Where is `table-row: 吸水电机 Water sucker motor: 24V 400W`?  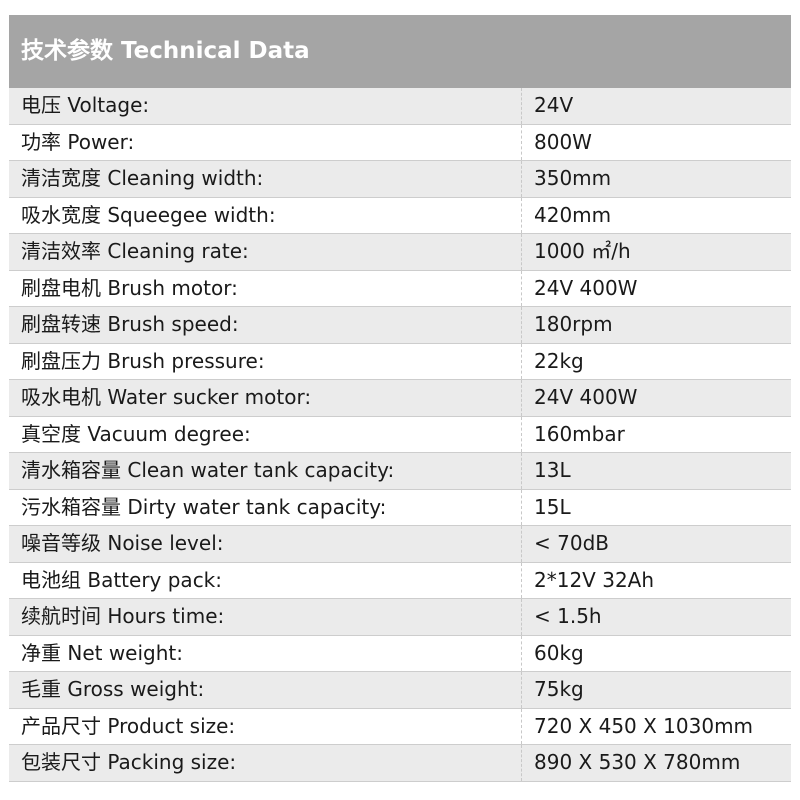 table-row: 吸水电机 Water sucker motor: 24V 400W is located at coordinates (400, 398).